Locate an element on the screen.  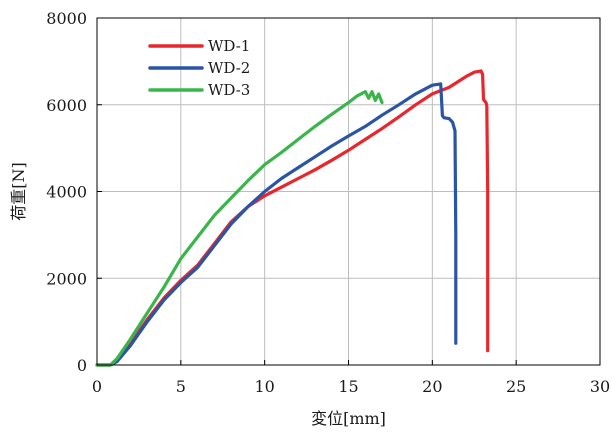
y-axis-title: 荷重[N] is located at coordinates (18, 191).